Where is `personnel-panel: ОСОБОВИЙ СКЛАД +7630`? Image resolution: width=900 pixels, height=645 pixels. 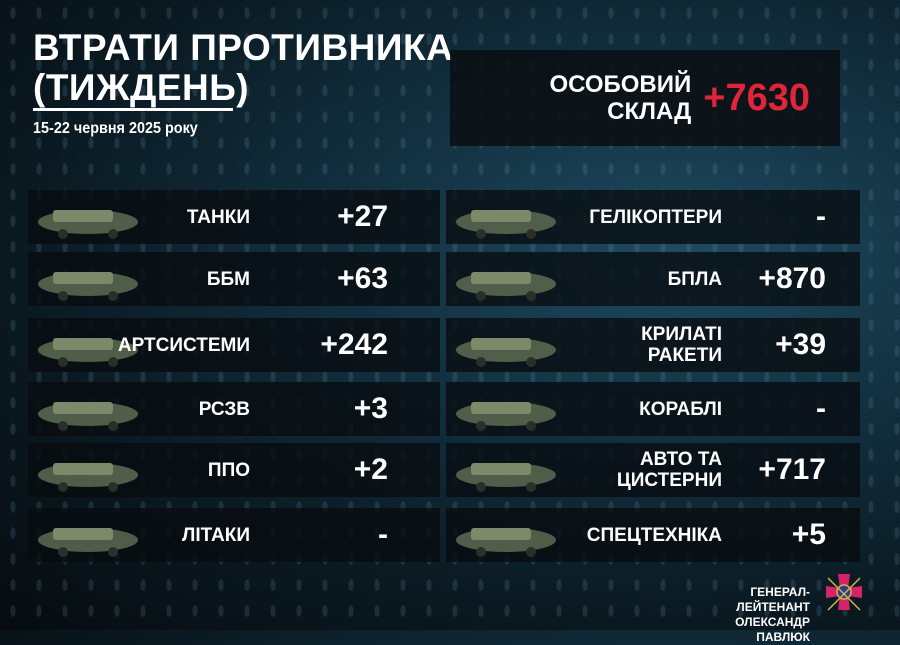
personnel-panel: ОСОБОВИЙ СКЛАД +7630 is located at coordinates (645, 98).